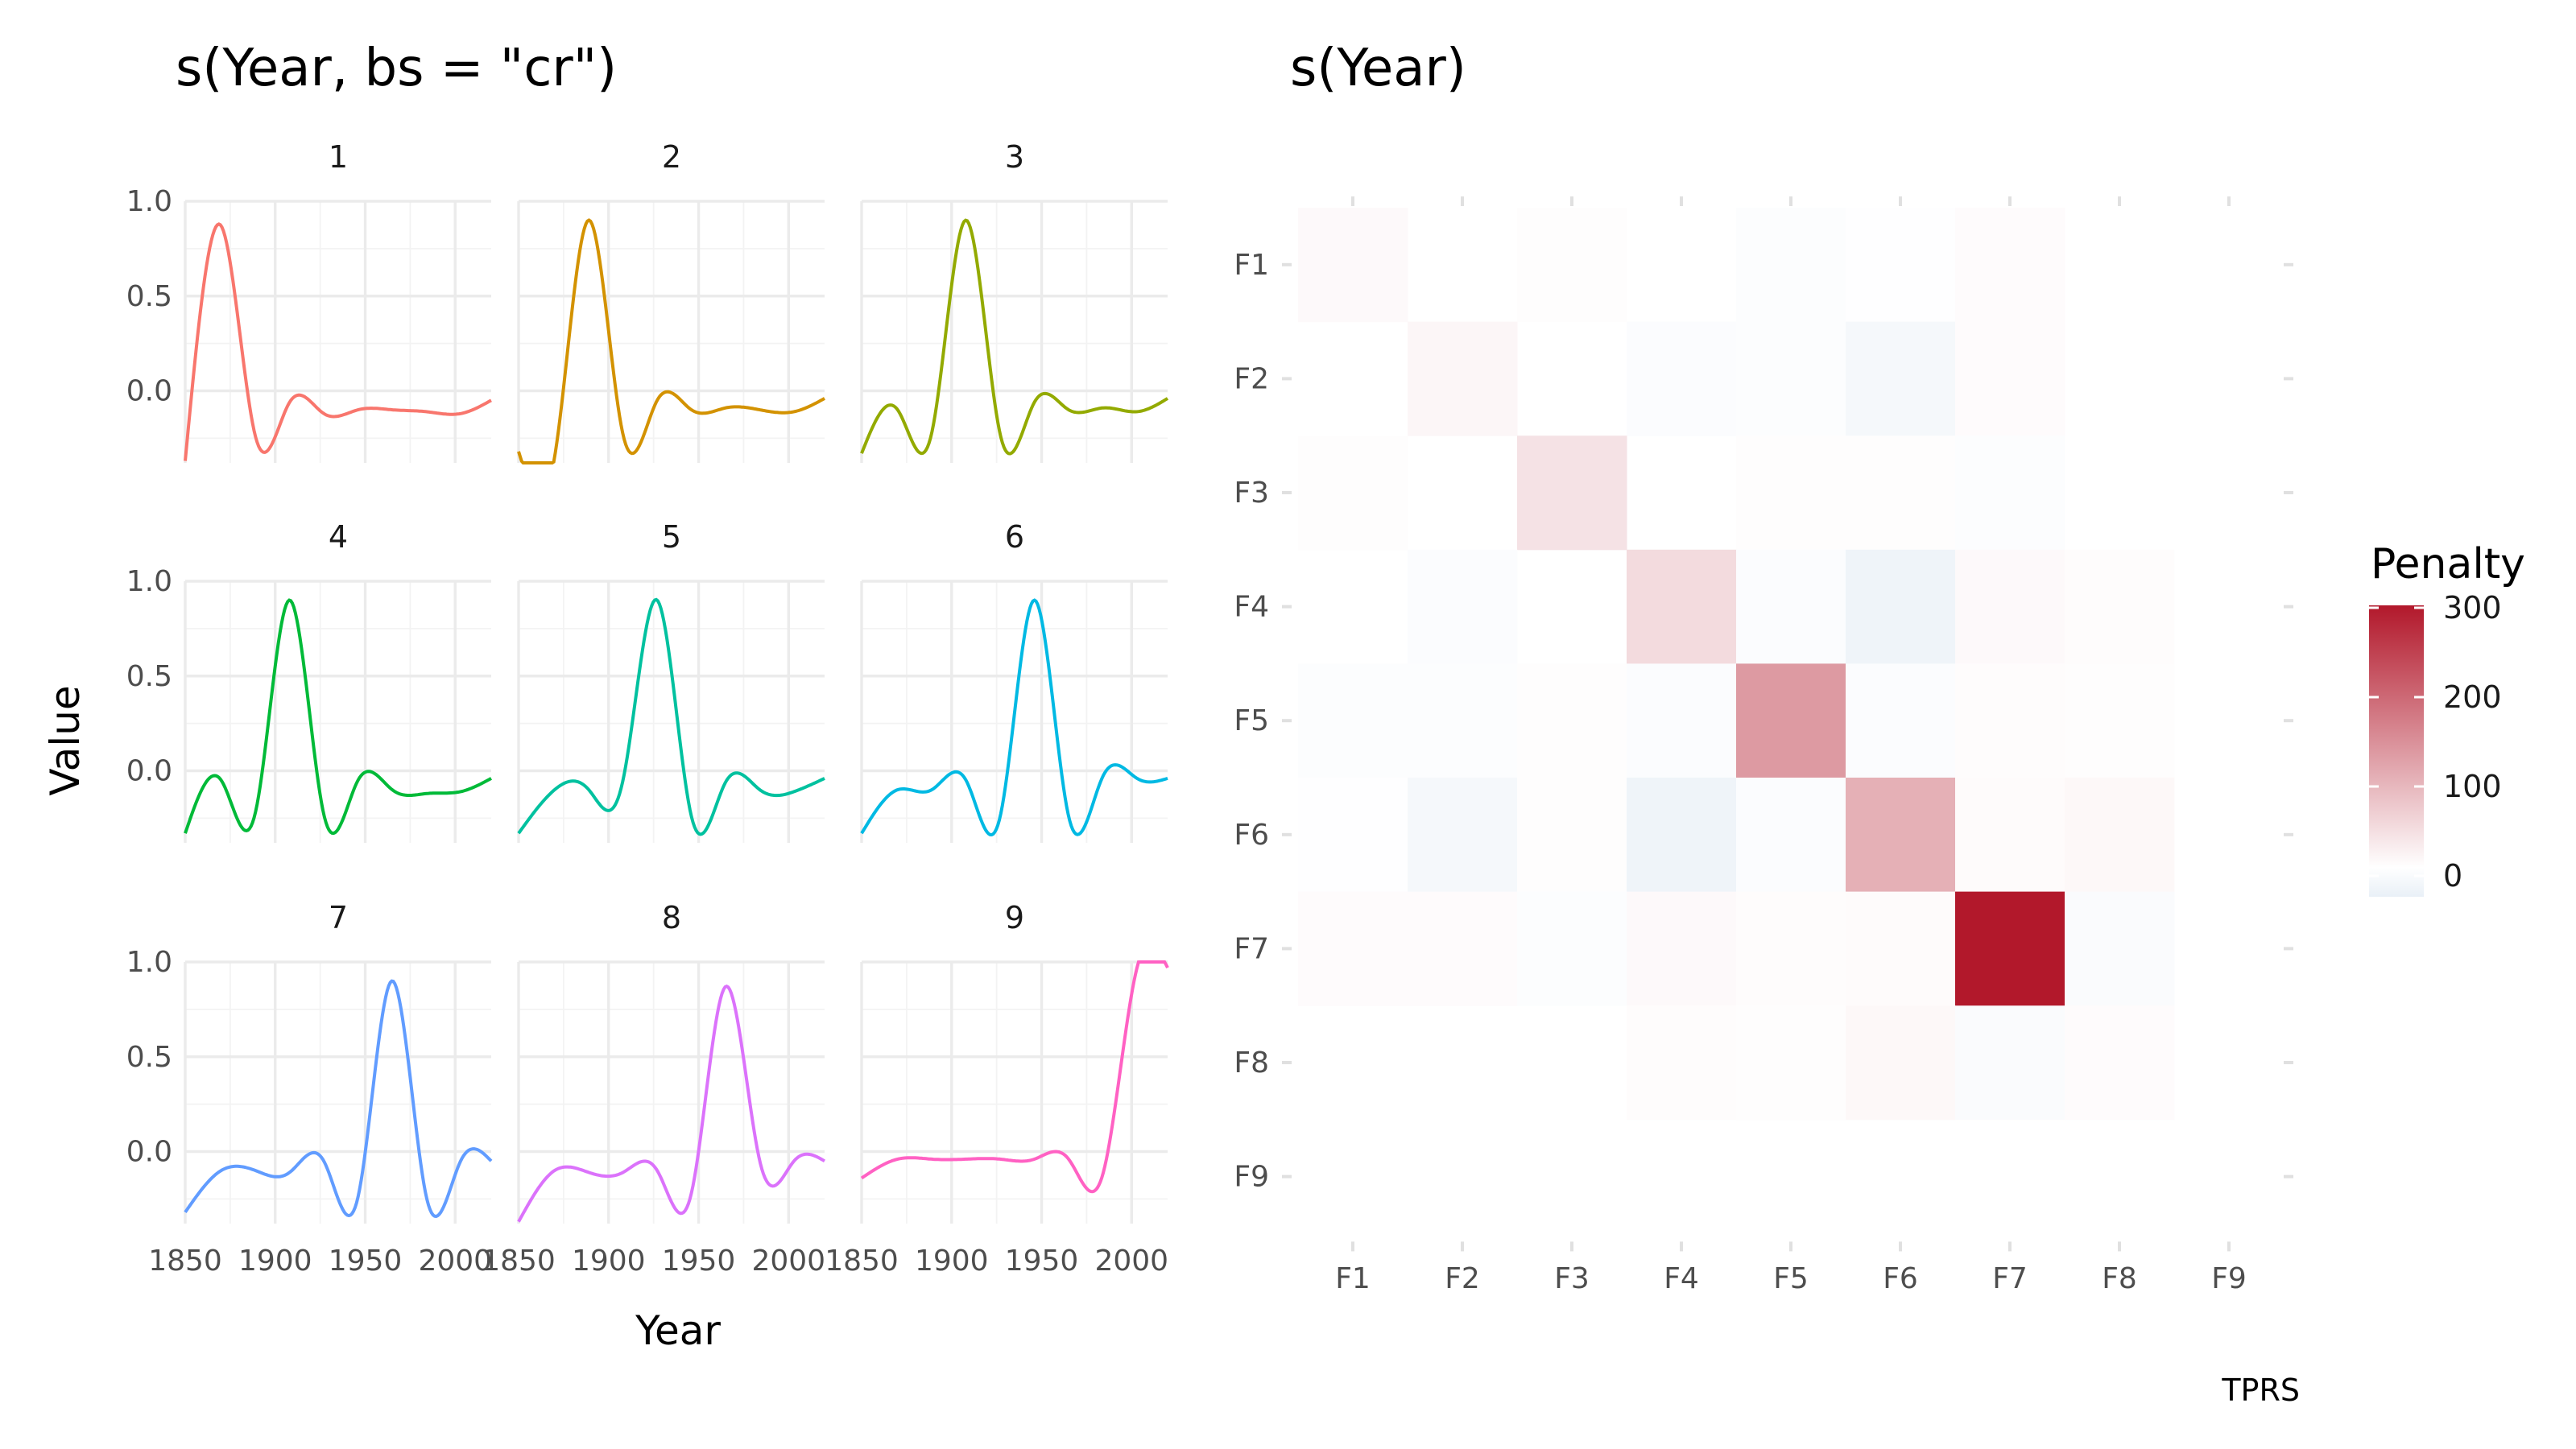 The width and height of the screenshot is (2576, 1449). I want to click on legend-colorbar, so click(2397, 751).